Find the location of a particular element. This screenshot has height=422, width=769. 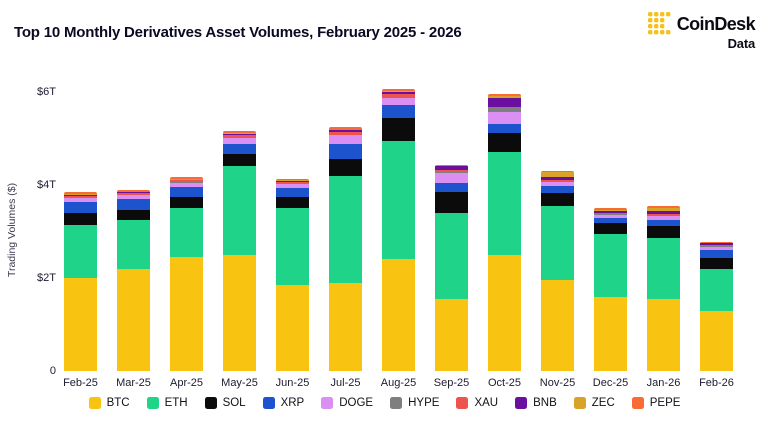

legend-item-pepe: PEPE is located at coordinates (655, 403).